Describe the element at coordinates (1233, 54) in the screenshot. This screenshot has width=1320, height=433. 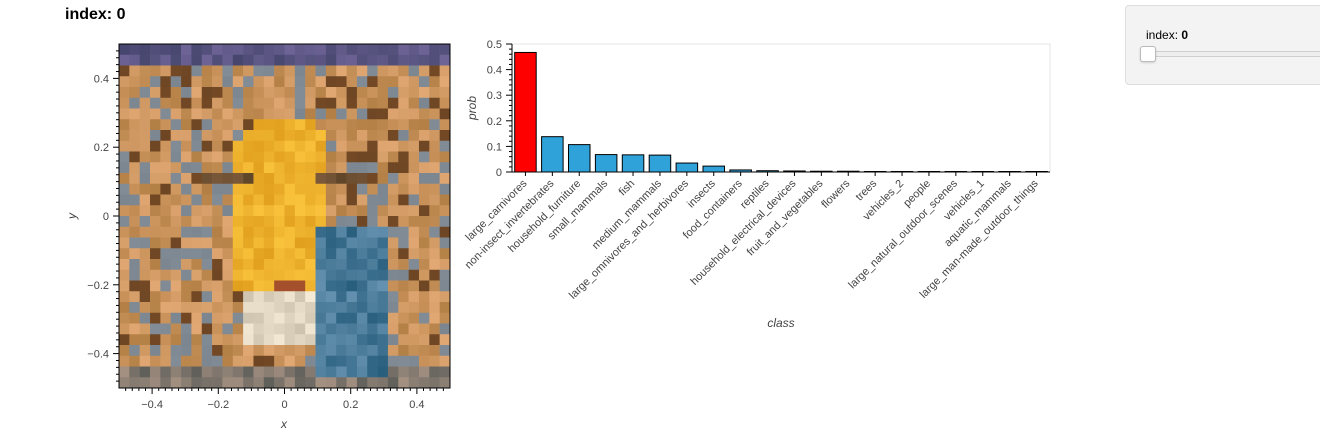
I see `index-slider-track` at that location.